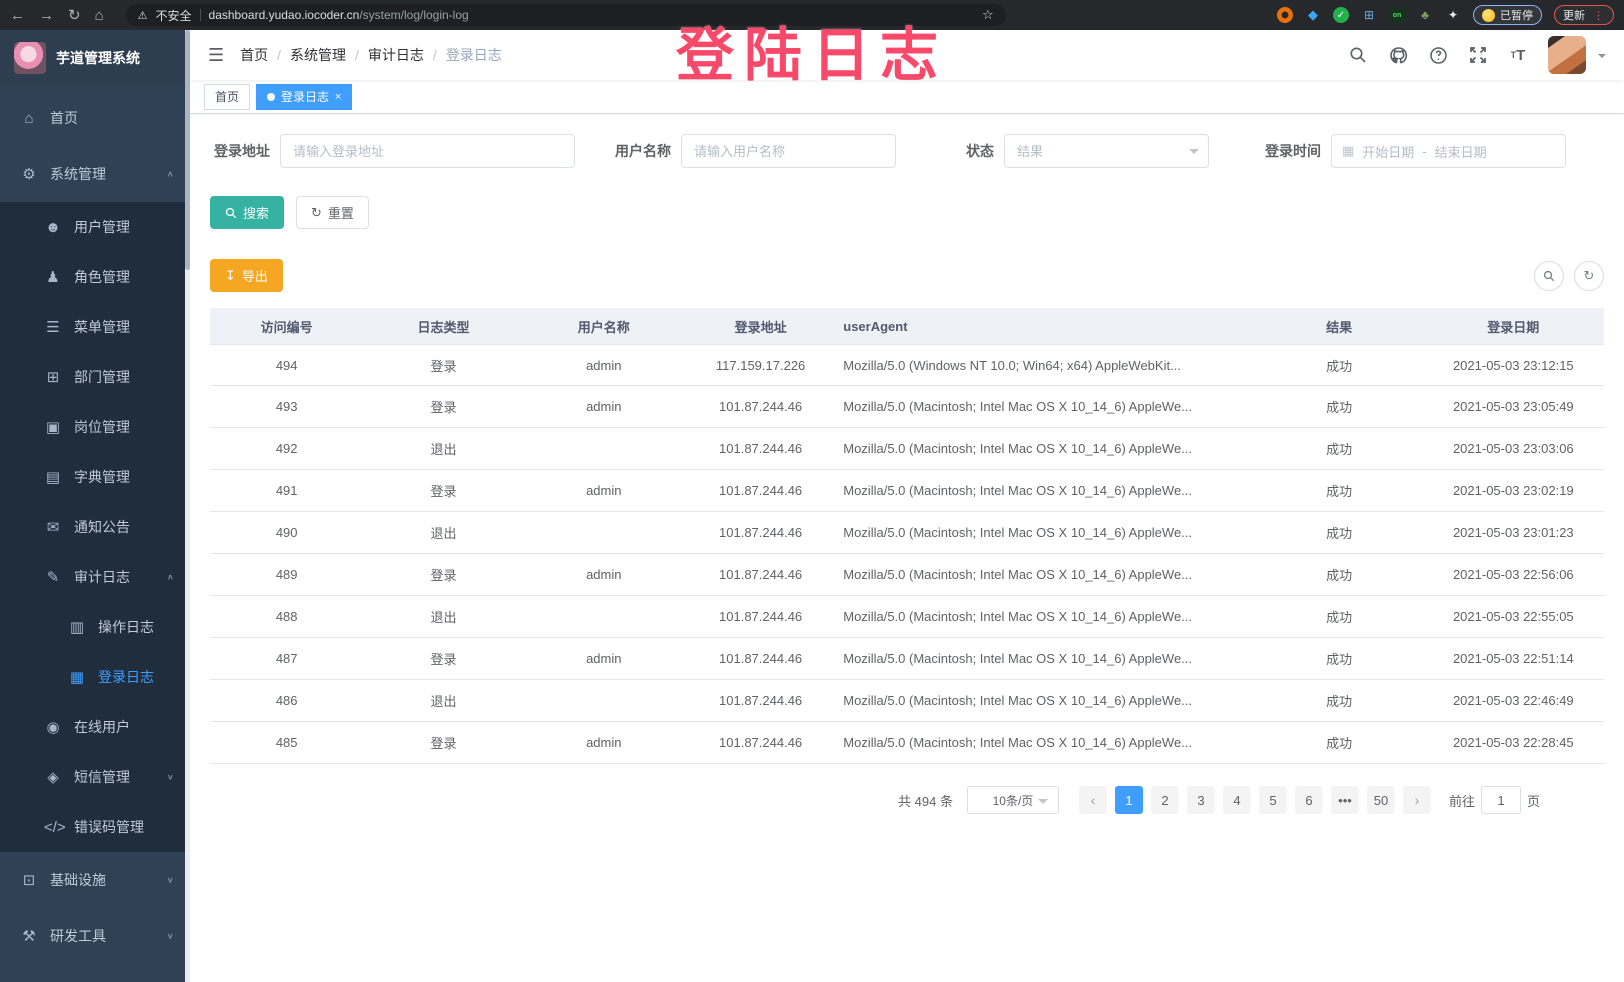  Describe the element at coordinates (1425, 15) in the screenshot. I see `extension-sprout-icon: ♣` at that location.